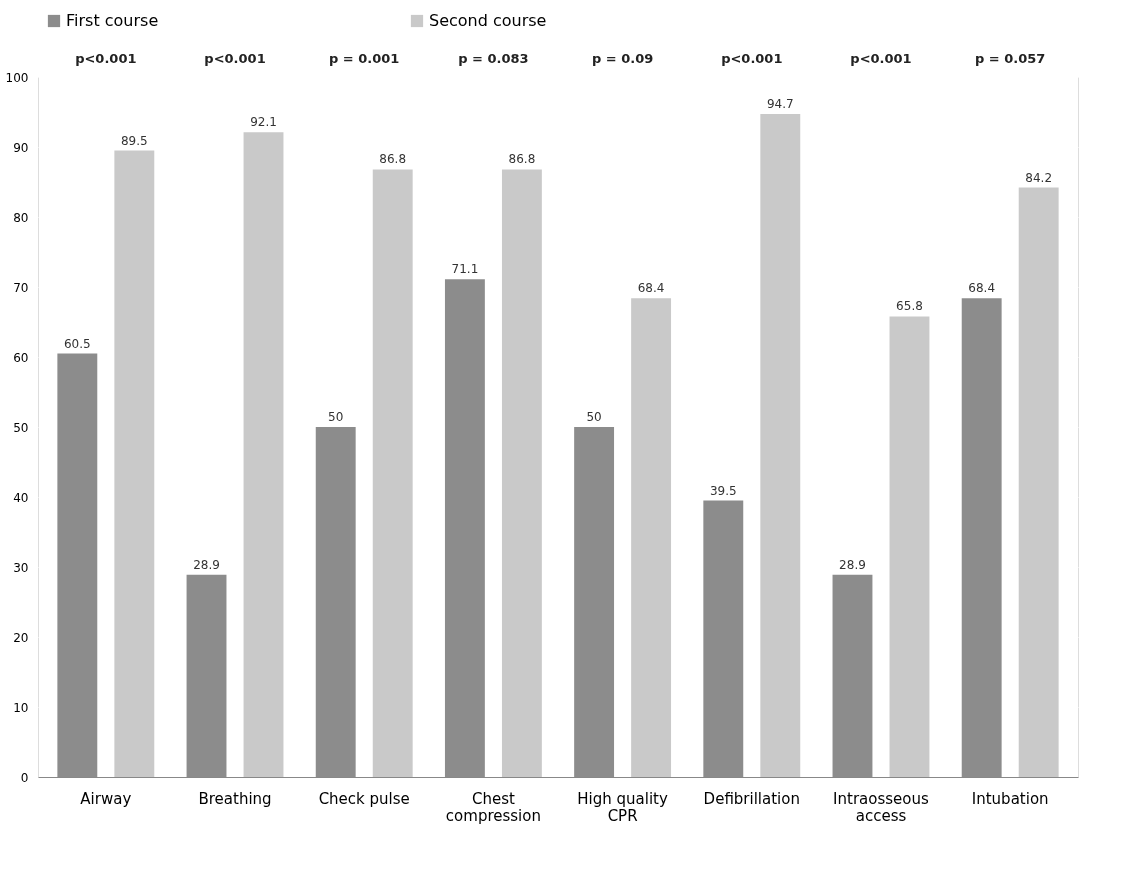 The image size is (1140, 873). I want to click on text: p = 0.057, so click(1010, 58).